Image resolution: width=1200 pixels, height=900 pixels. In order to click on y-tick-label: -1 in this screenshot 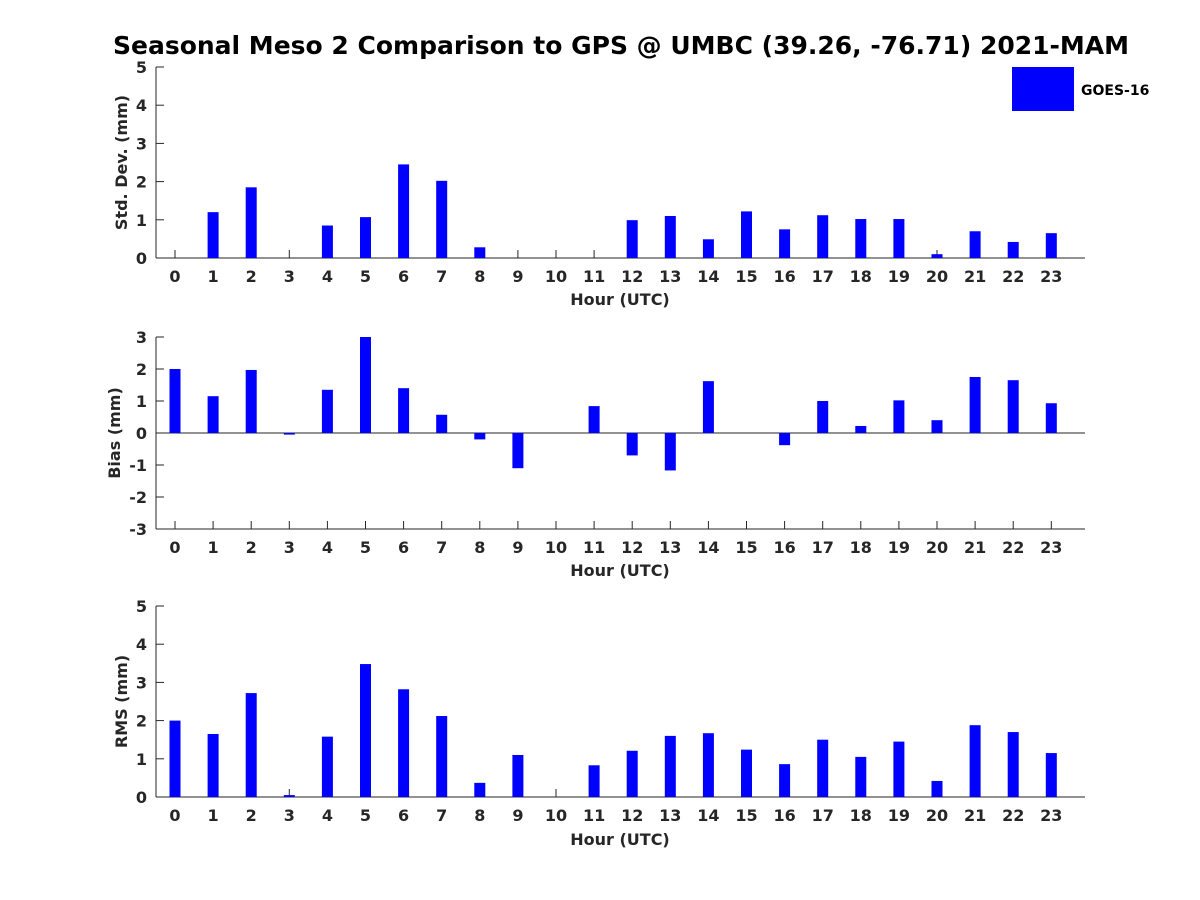, I will do `click(138, 465)`.